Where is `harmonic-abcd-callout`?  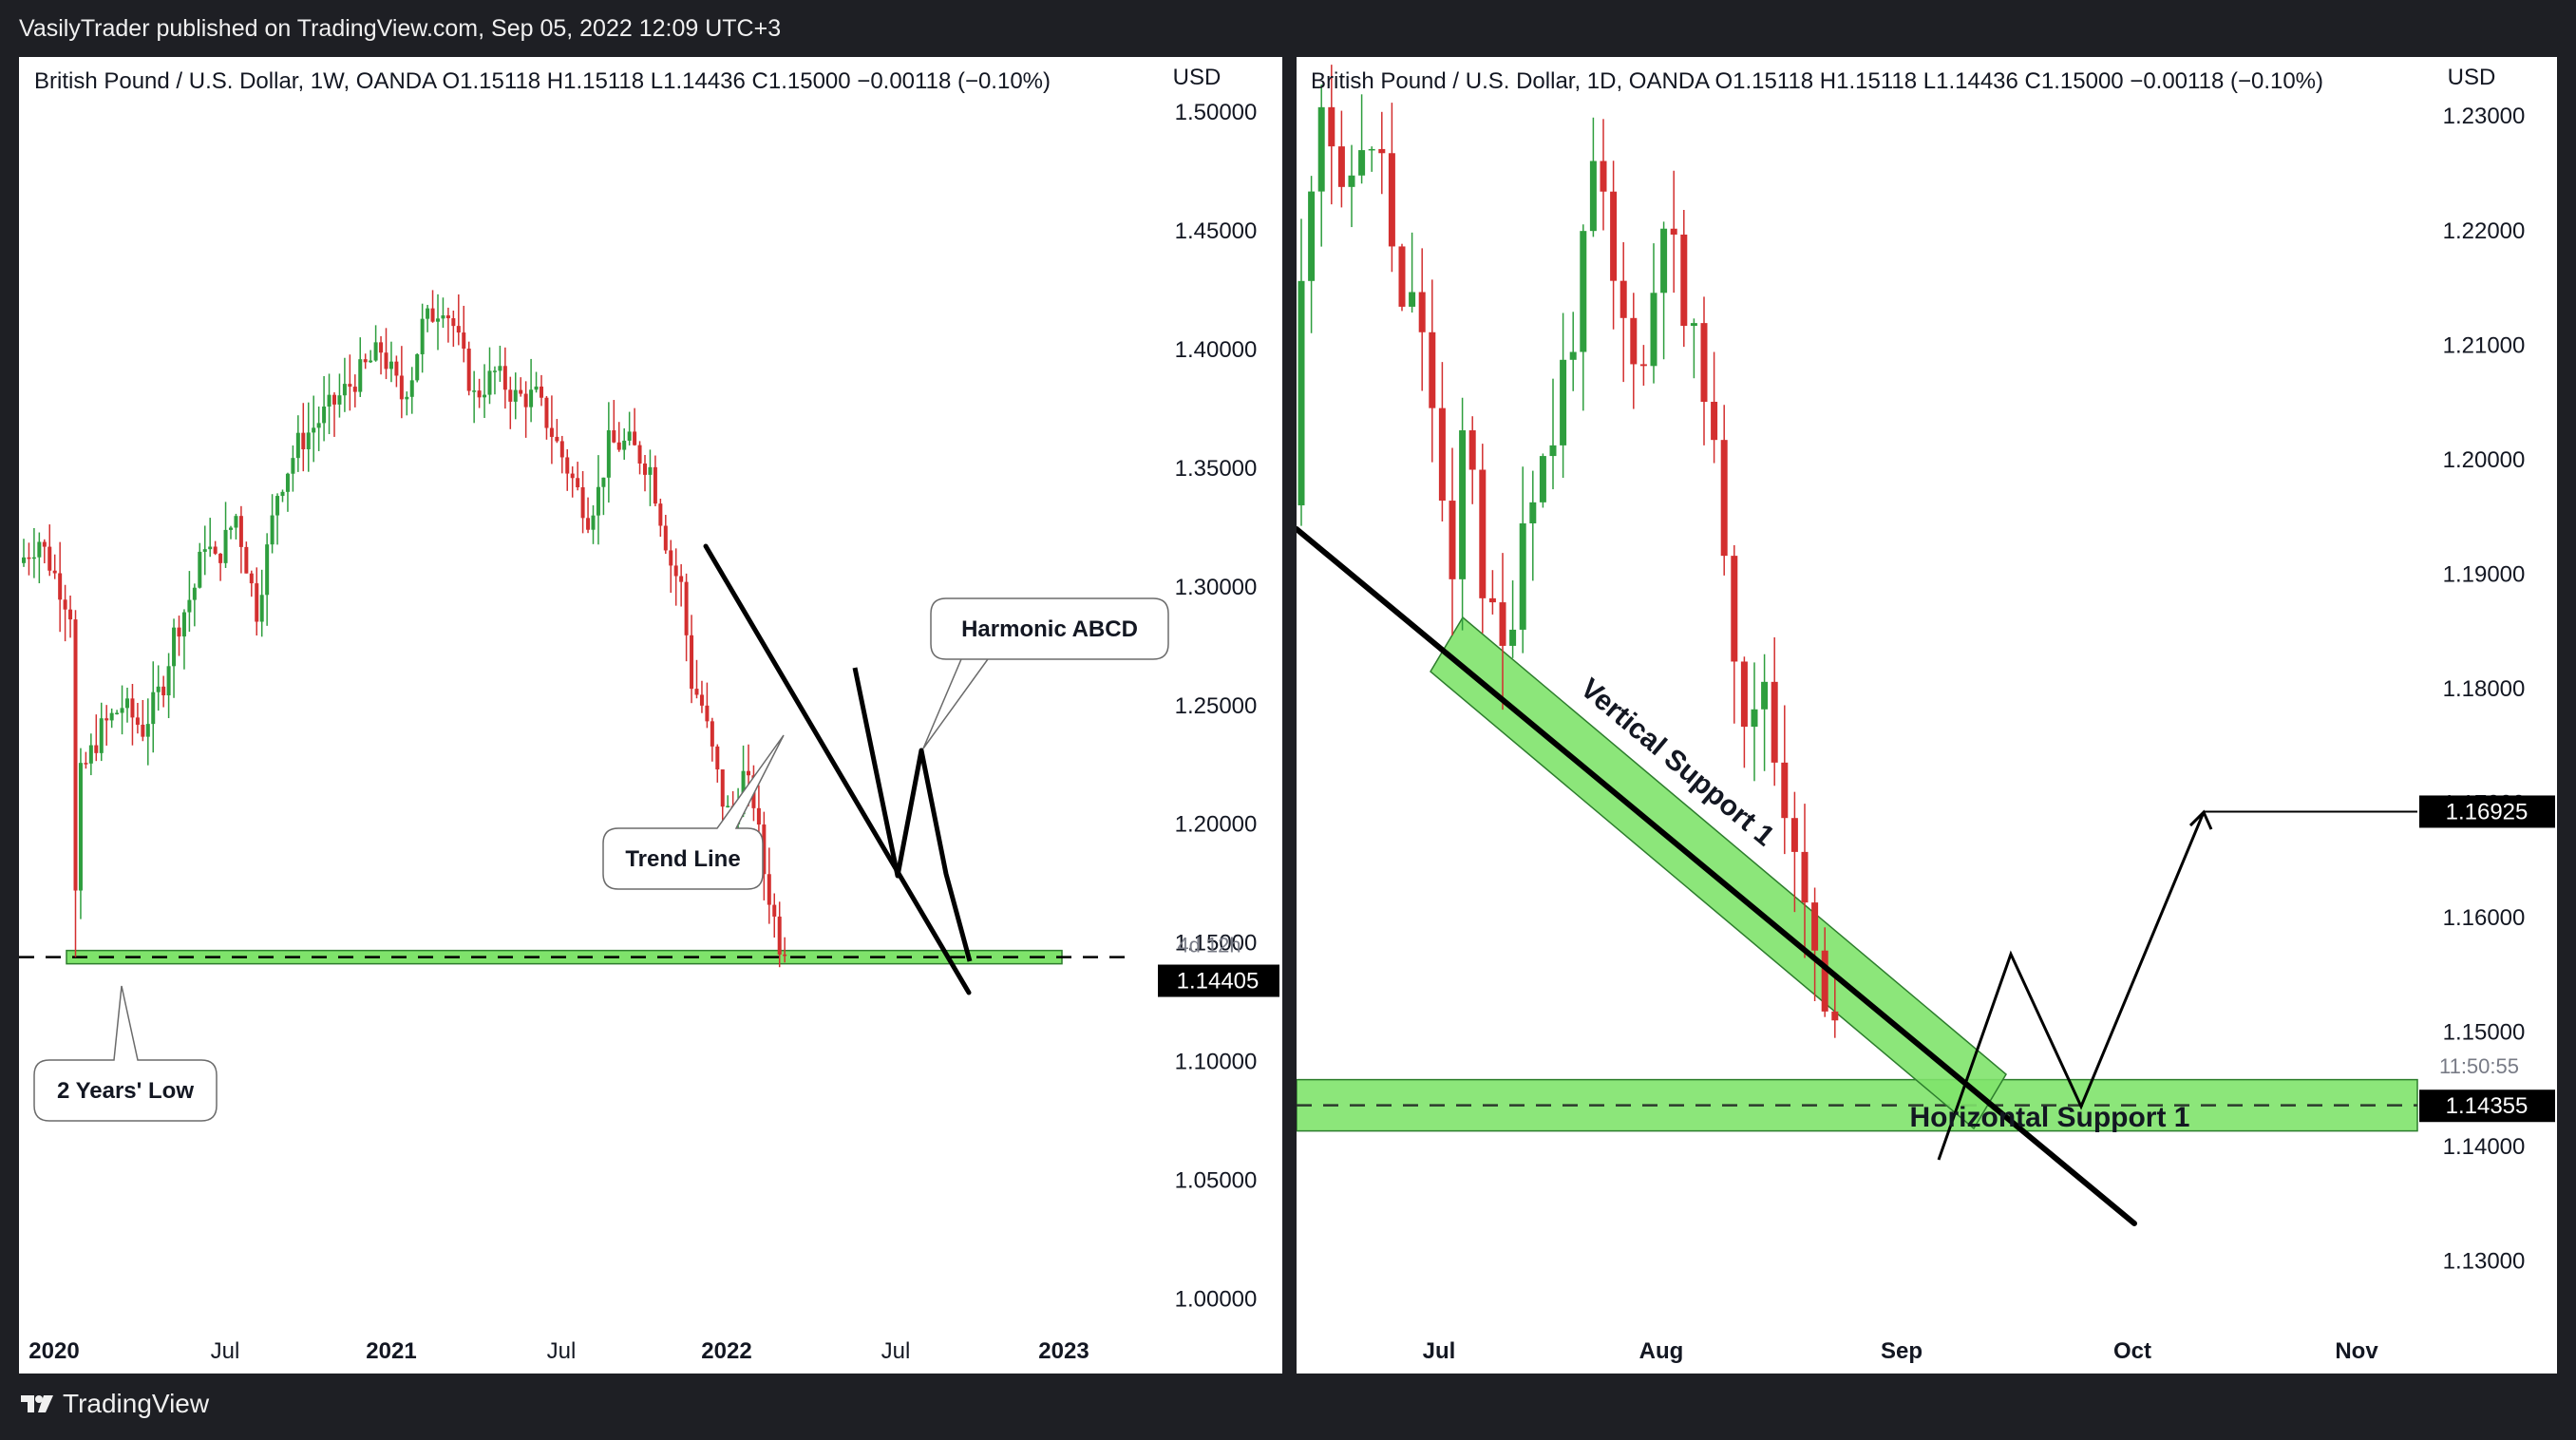 harmonic-abcd-callout is located at coordinates (1045, 673).